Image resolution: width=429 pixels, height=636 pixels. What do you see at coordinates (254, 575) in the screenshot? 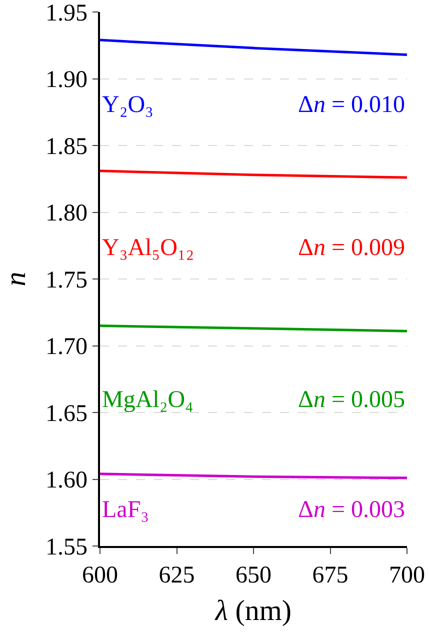
I see `x-tick-label: 650` at bounding box center [254, 575].